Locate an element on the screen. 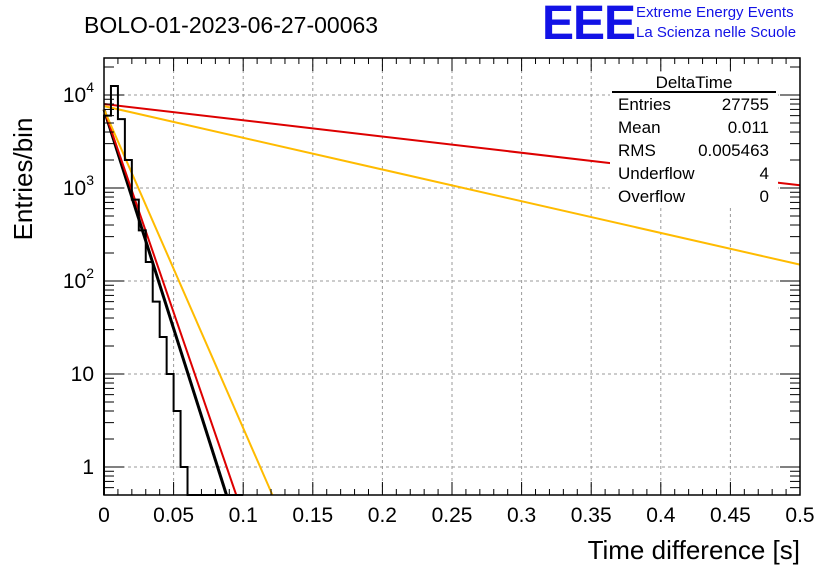  x-tick-label: 0.45 is located at coordinates (730, 515).